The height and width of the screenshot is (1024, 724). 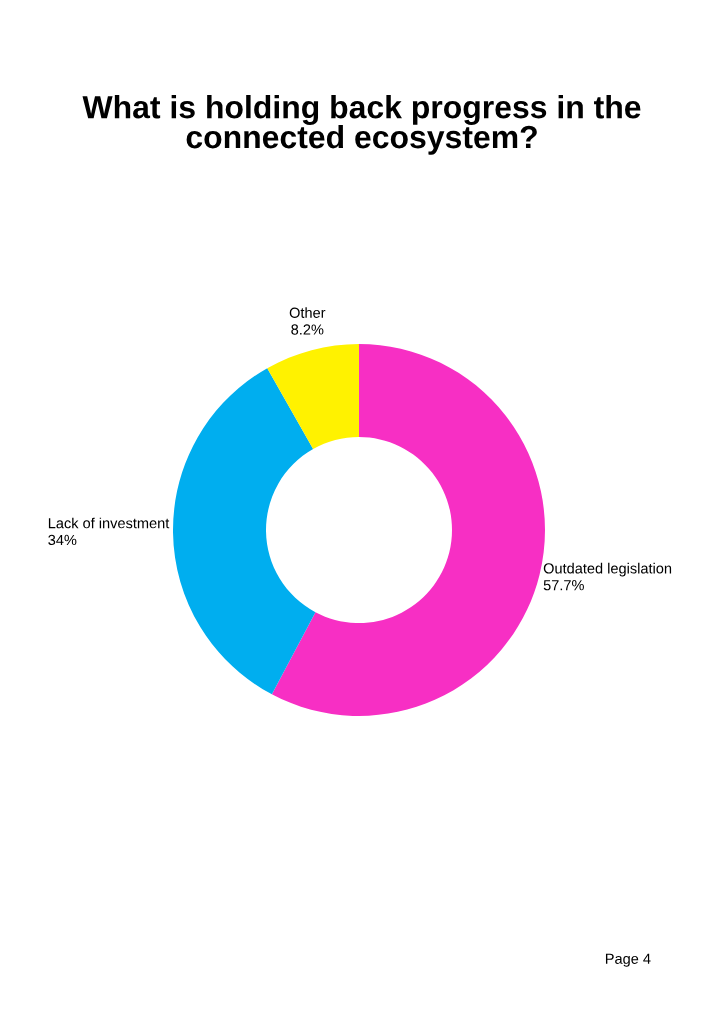 I want to click on chart-title: What is holding back progress in the connected ecosystem?, so click(x=361, y=125).